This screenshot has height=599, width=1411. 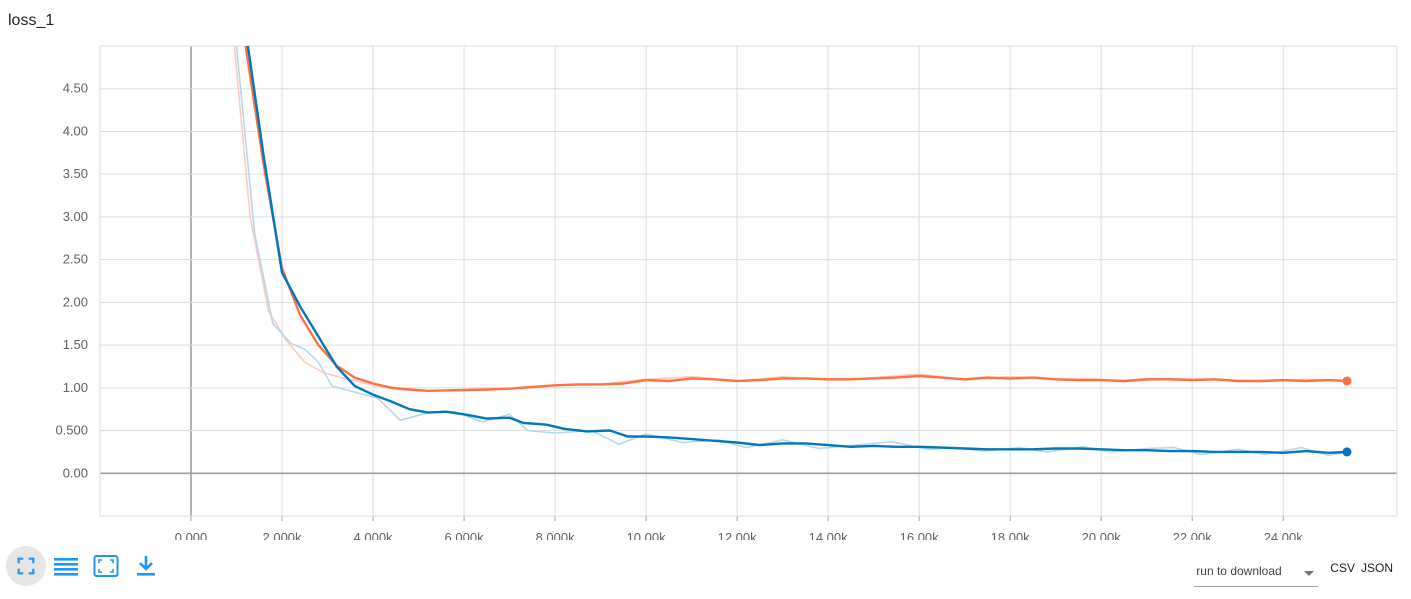 What do you see at coordinates (1347, 381) in the screenshot?
I see `series-0-last-point` at bounding box center [1347, 381].